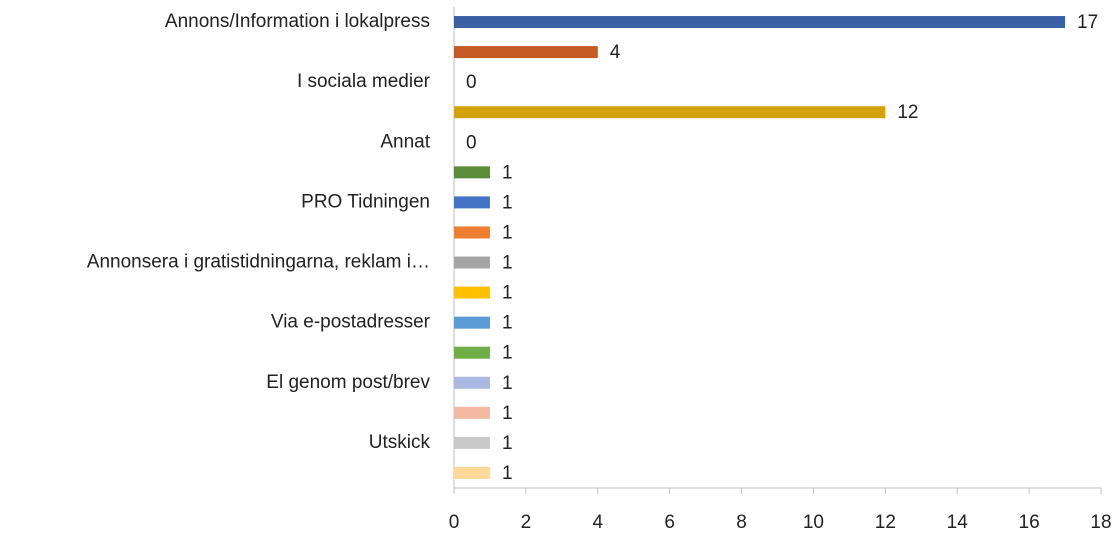 Image resolution: width=1118 pixels, height=537 pixels. I want to click on x-tick-label: 2, so click(526, 522).